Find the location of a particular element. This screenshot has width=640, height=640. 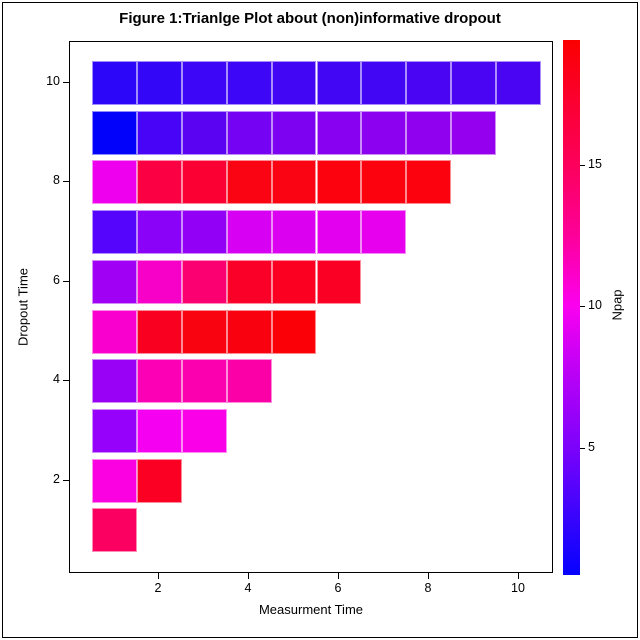

y-axis-tick-label: 2 is located at coordinates (56, 479).